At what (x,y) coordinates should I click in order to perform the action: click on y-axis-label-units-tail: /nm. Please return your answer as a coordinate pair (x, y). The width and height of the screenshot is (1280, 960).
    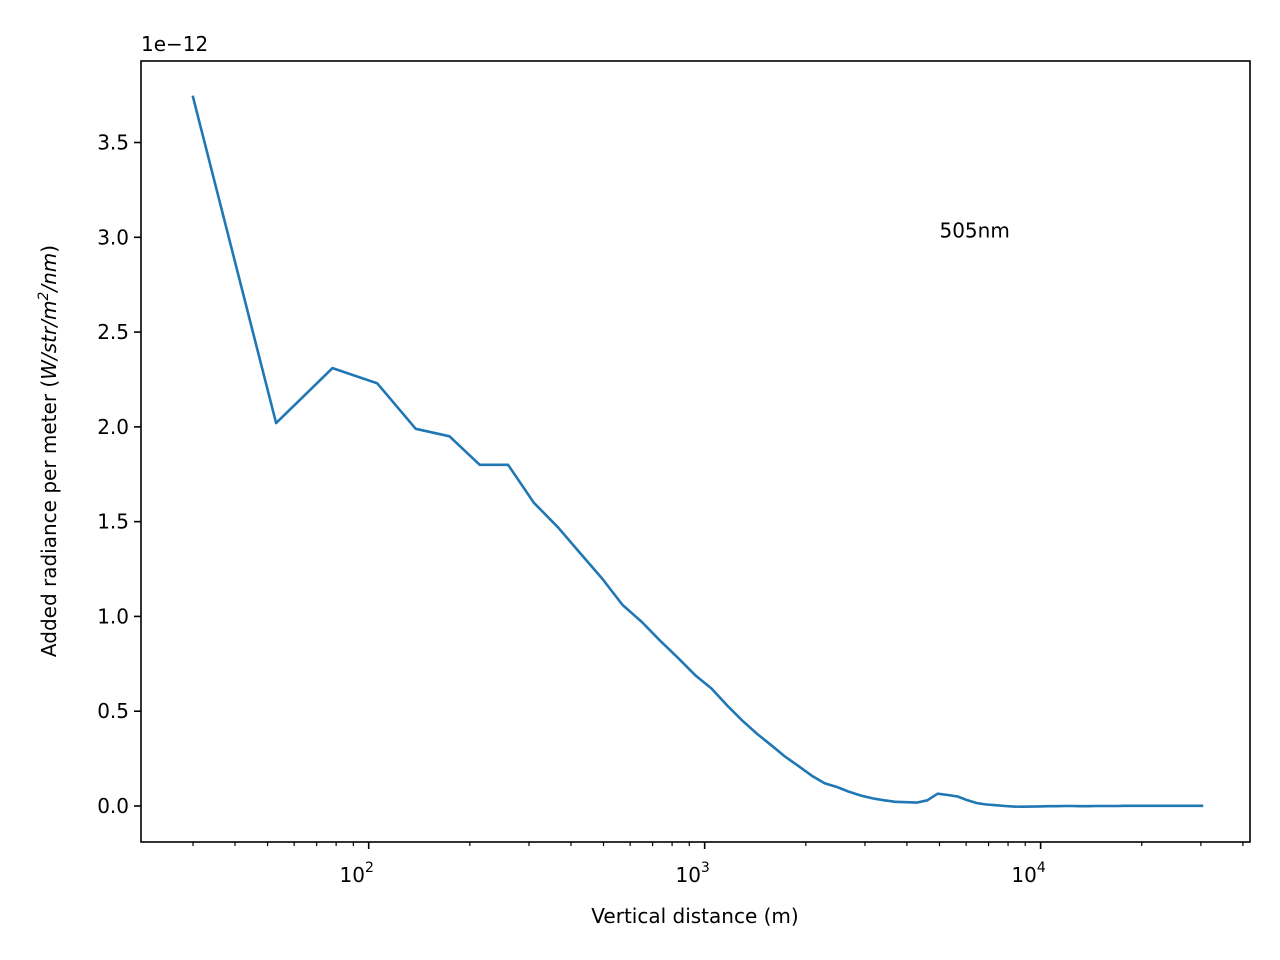
    Looking at the image, I should click on (49, 273).